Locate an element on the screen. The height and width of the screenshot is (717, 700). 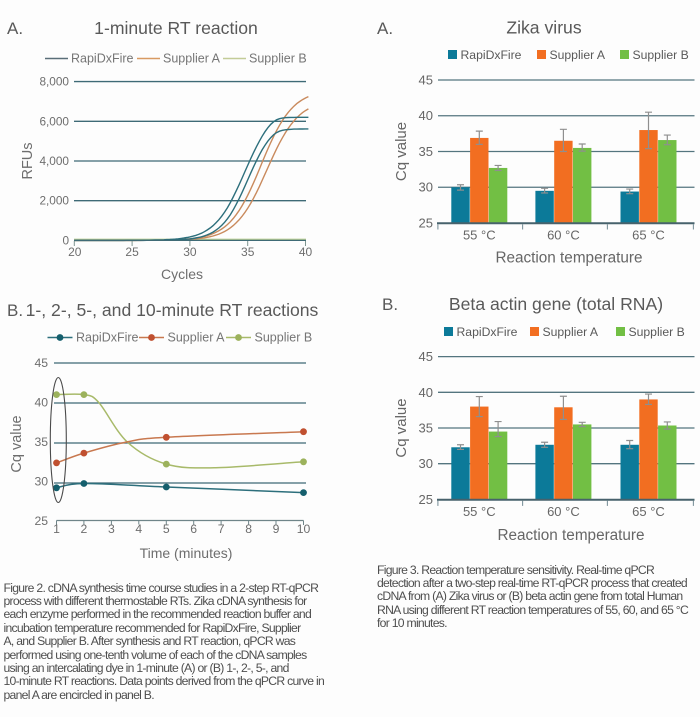
svg-text: Beta actin gene (total RNA) is located at coordinates (556, 304).